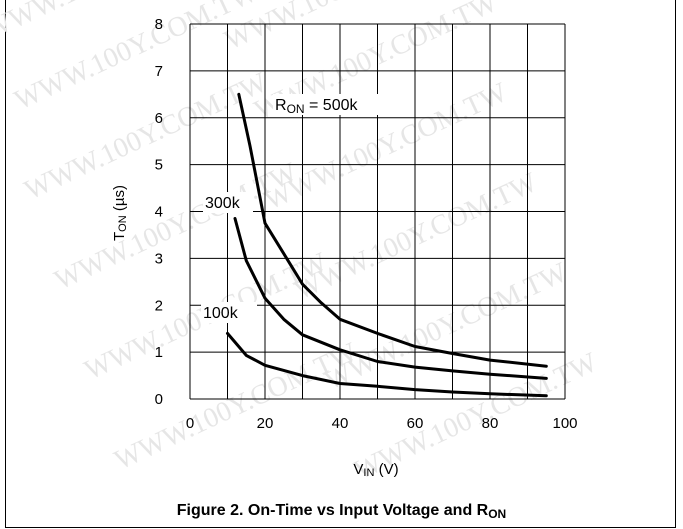  Describe the element at coordinates (265, 423) in the screenshot. I see `x-tick-label: 20` at that location.